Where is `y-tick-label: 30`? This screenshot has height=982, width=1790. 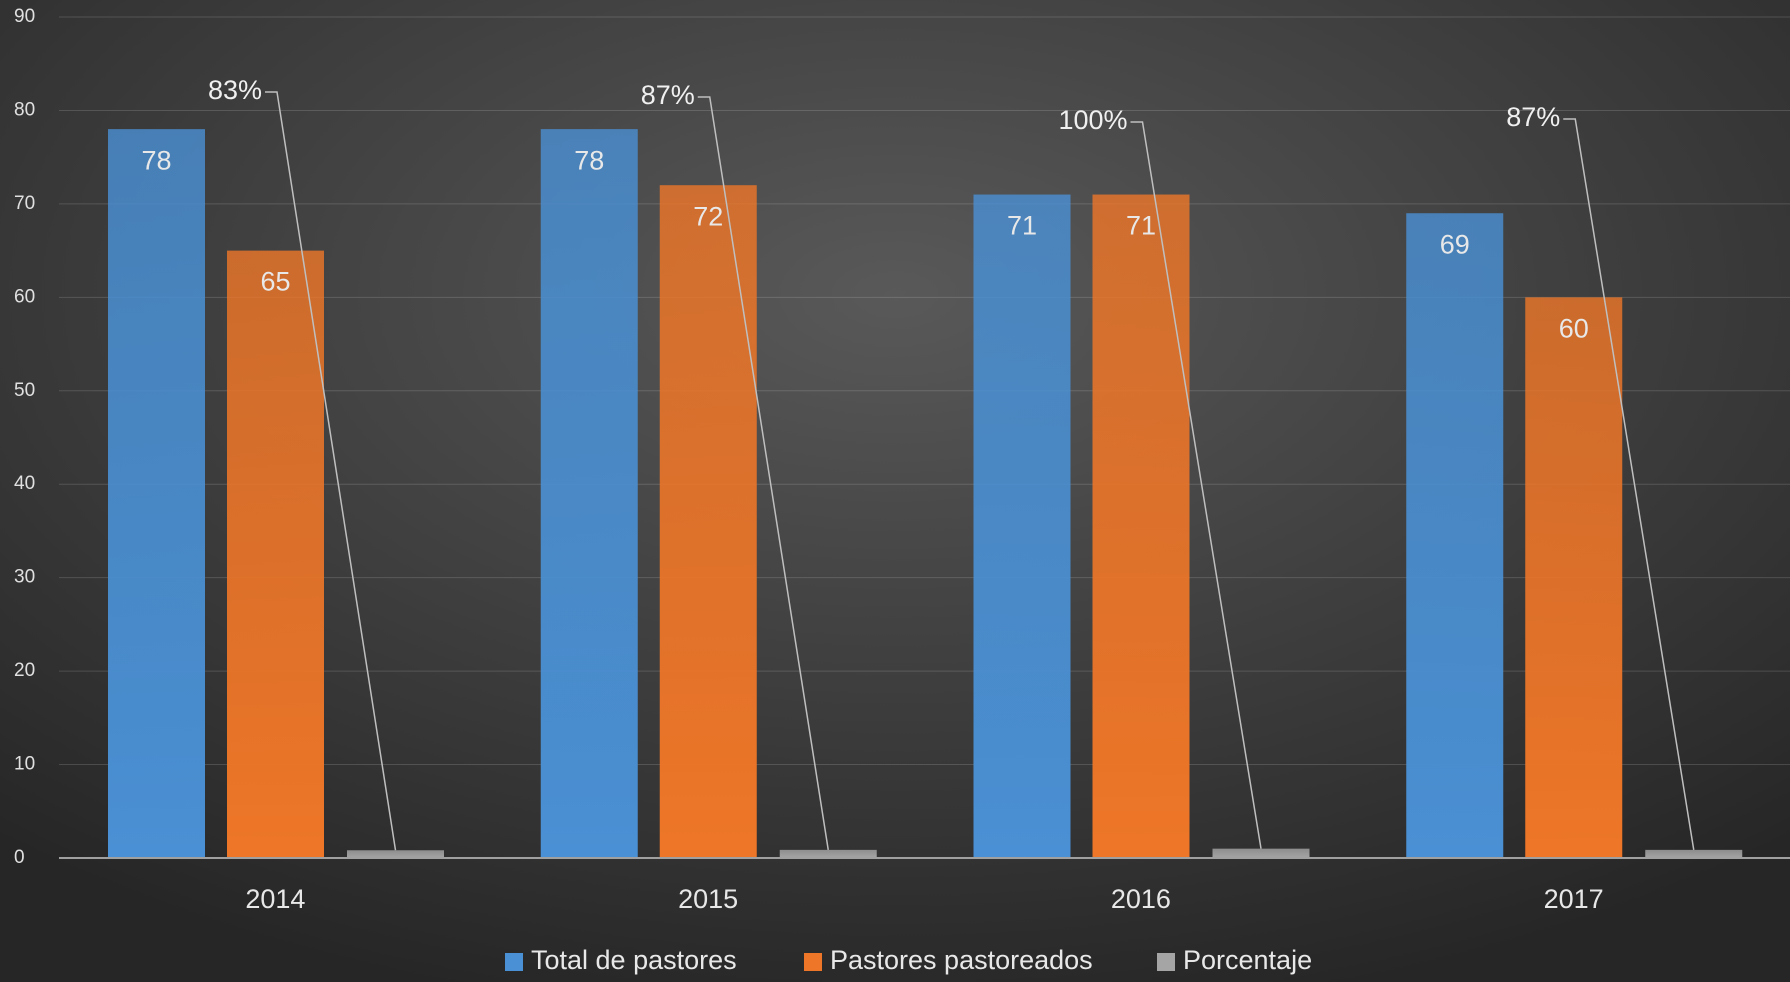
y-tick-label: 30 is located at coordinates (24, 577).